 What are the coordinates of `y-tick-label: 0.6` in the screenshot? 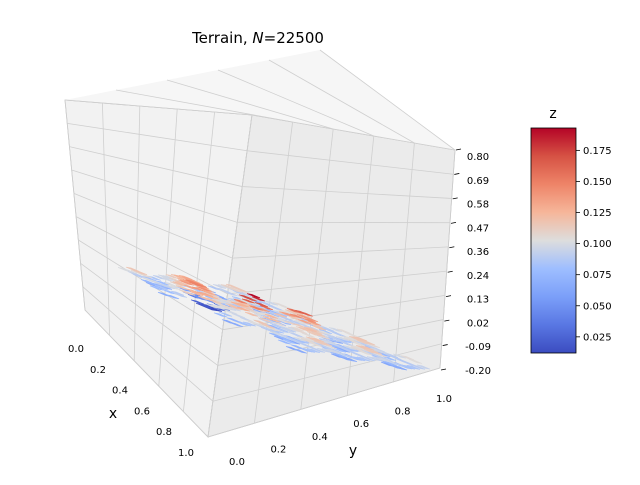 It's located at (361, 424).